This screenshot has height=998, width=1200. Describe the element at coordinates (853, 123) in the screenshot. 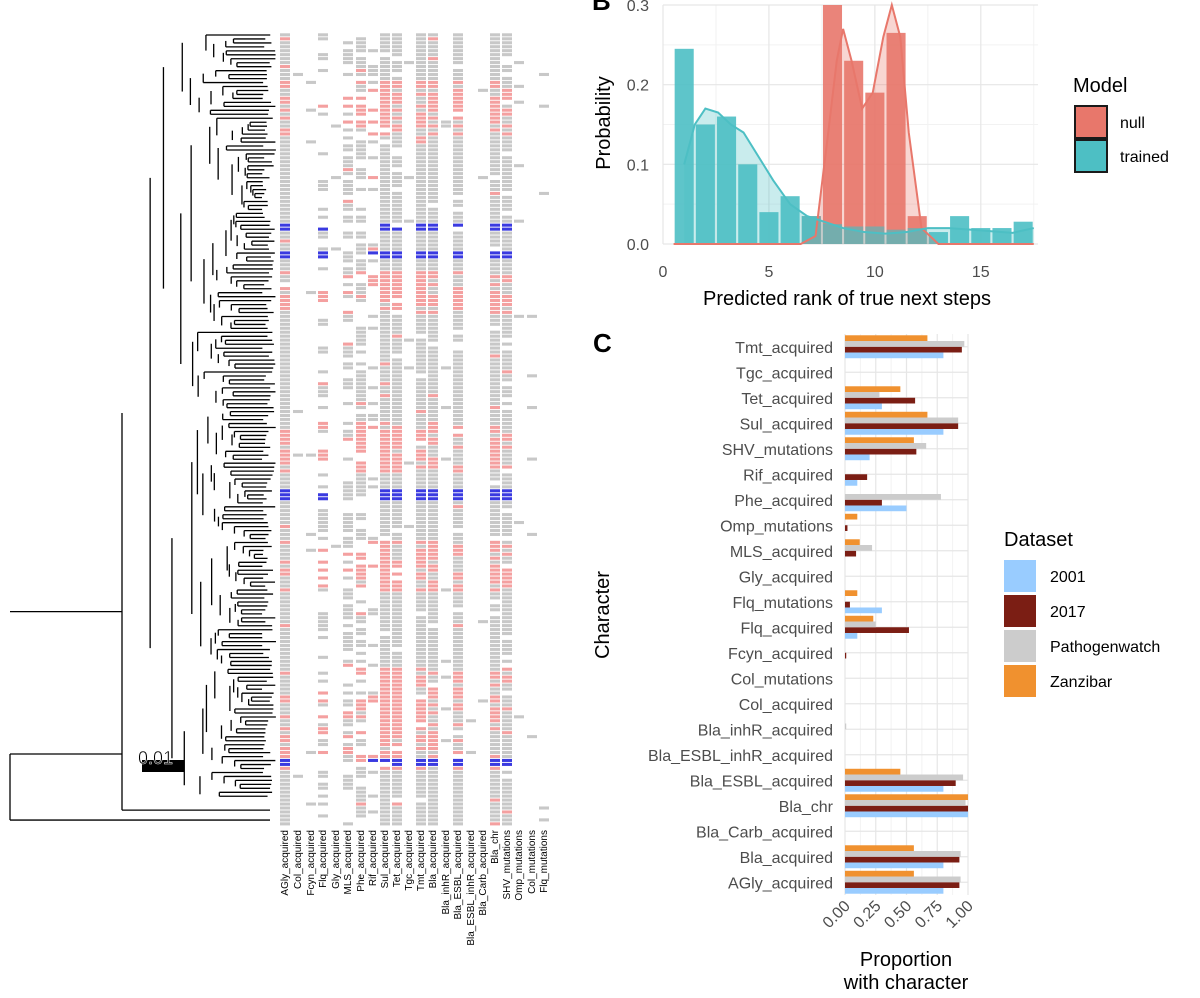

I see `panel-b-density` at that location.